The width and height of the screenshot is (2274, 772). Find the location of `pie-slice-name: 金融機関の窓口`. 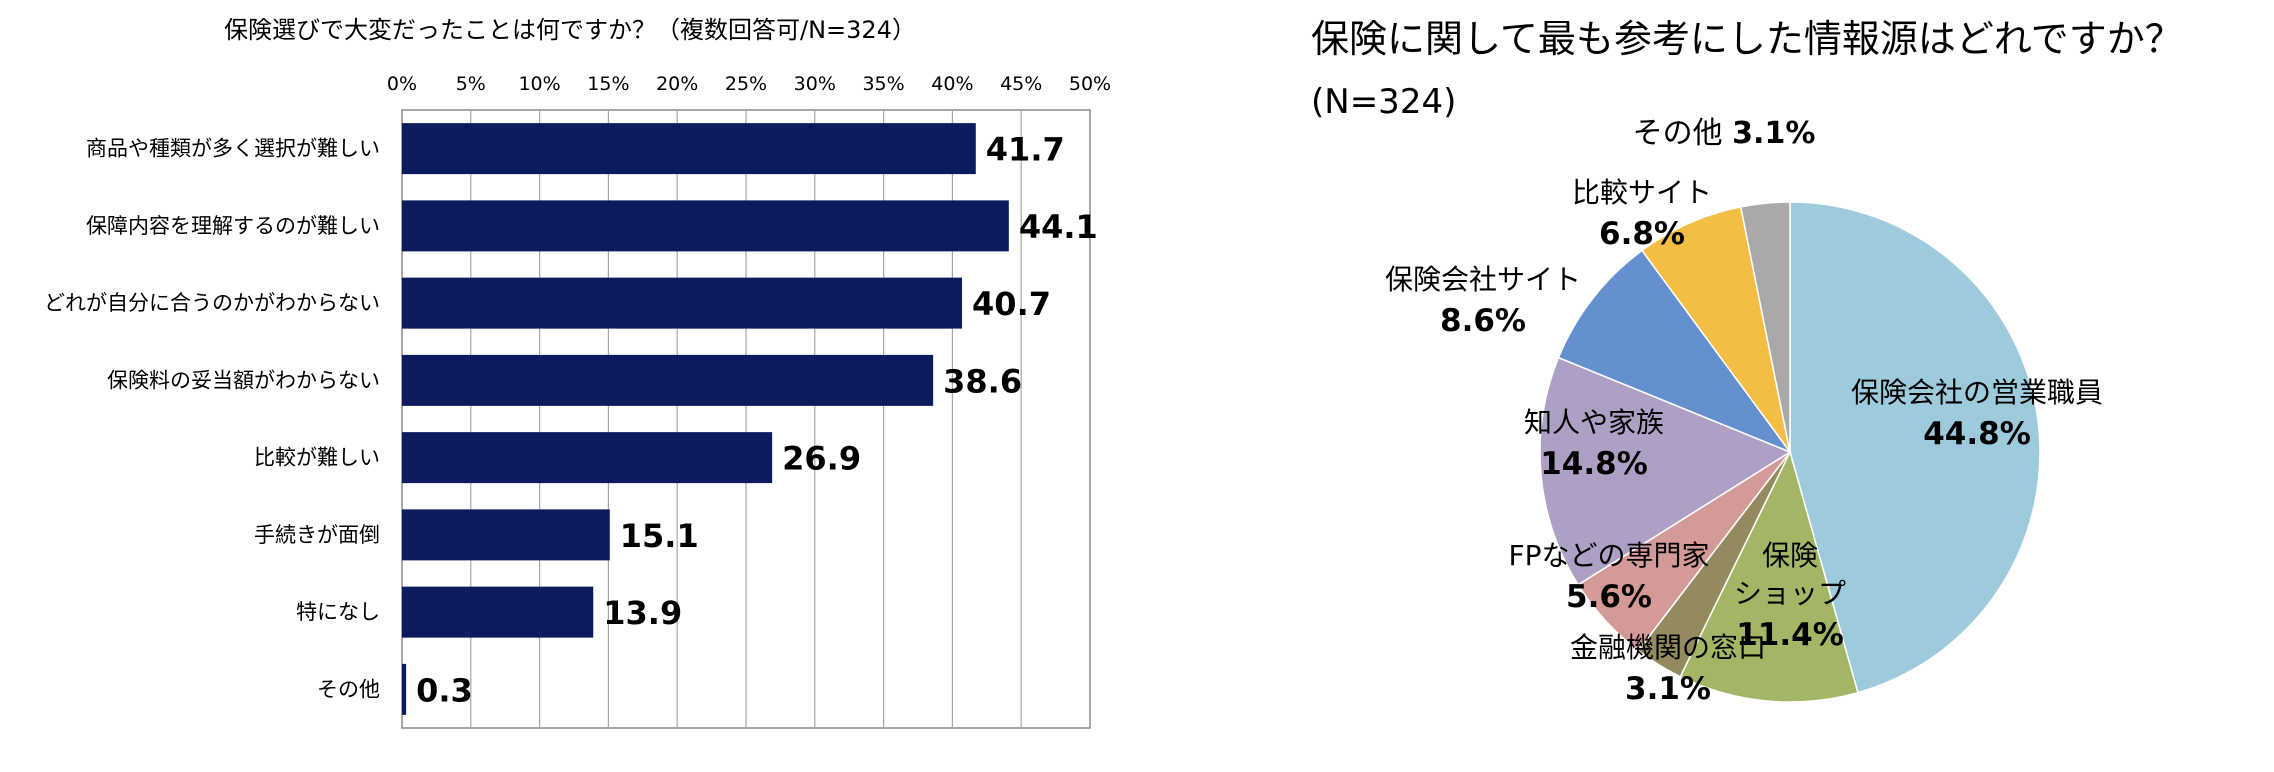

pie-slice-name: 金融機関の窓口 is located at coordinates (1668, 647).